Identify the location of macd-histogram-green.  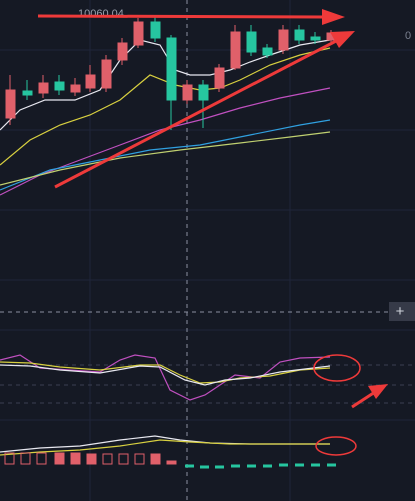
(260, 466).